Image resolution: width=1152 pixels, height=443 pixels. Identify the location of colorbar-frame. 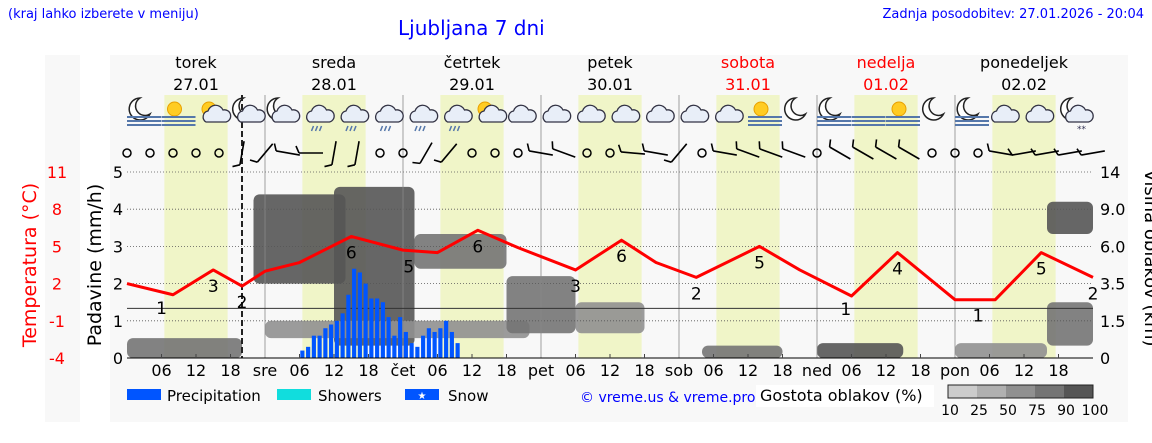
(1020, 391).